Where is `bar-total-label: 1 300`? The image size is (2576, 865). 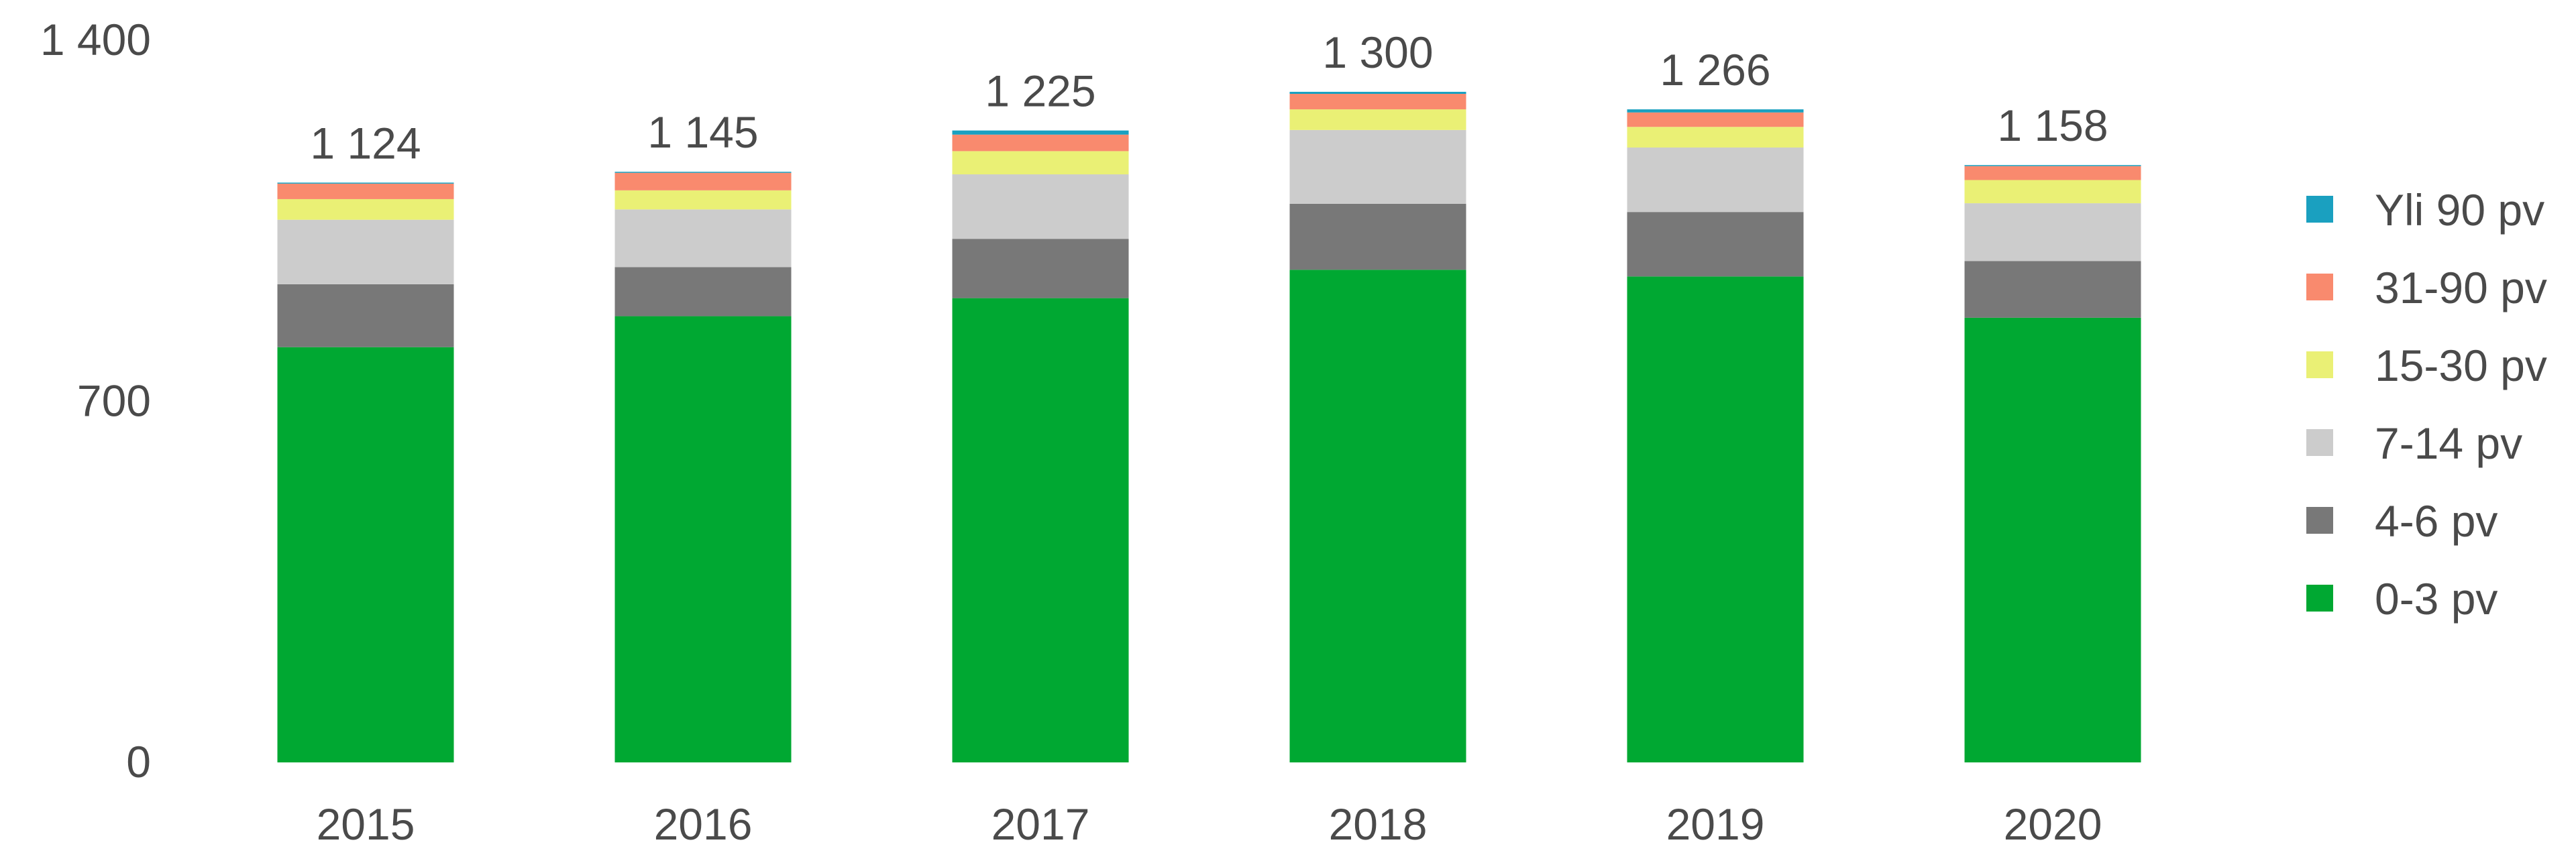
bar-total-label: 1 300 is located at coordinates (1377, 52).